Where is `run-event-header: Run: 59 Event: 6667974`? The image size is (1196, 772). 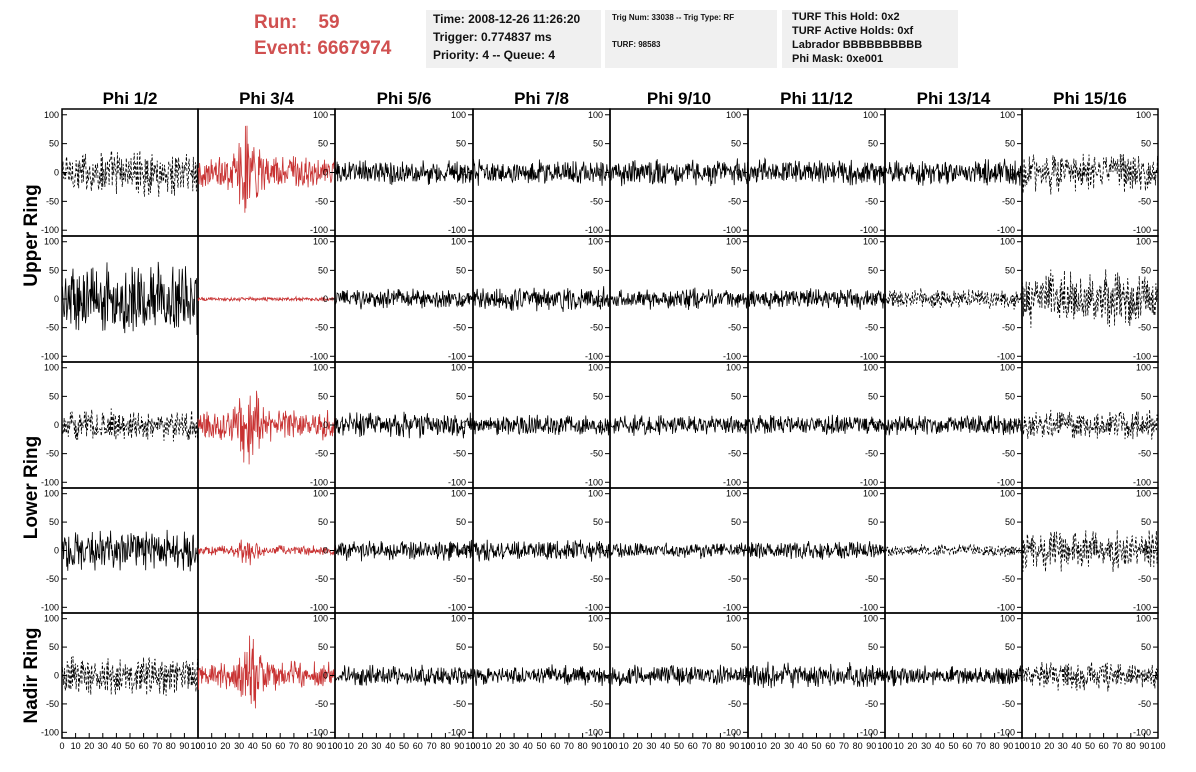 run-event-header: Run: 59 Event: 6667974 is located at coordinates (322, 36).